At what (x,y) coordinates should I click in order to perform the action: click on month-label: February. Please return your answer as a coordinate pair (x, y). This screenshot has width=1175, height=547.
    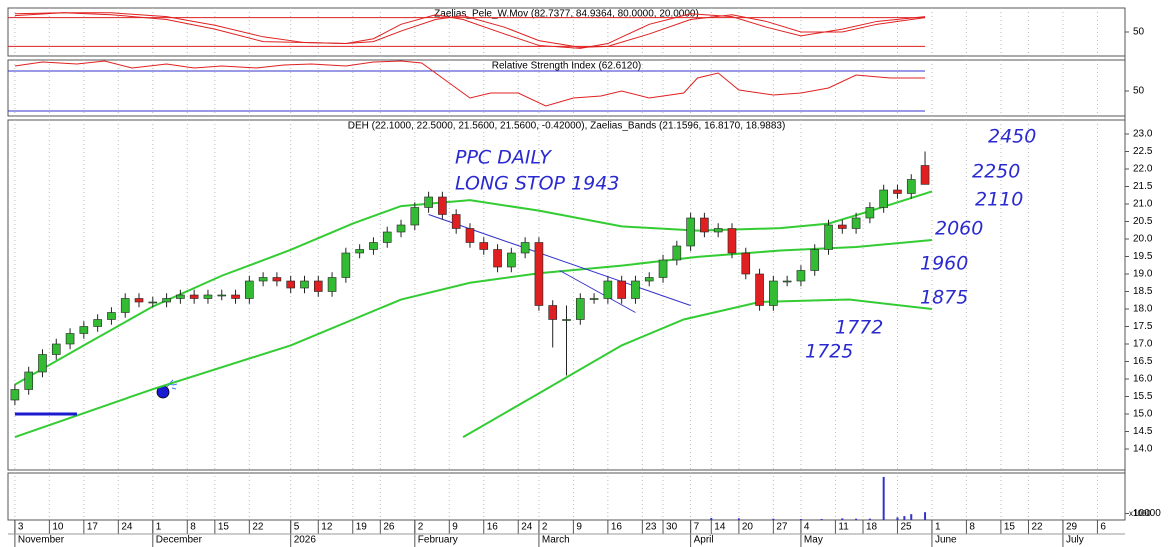
    Looking at the image, I should click on (438, 540).